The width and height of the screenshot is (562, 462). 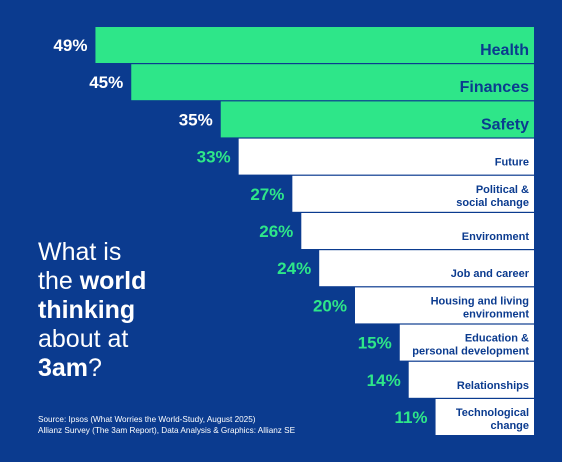 I want to click on category-label-1: Health, so click(x=504, y=50).